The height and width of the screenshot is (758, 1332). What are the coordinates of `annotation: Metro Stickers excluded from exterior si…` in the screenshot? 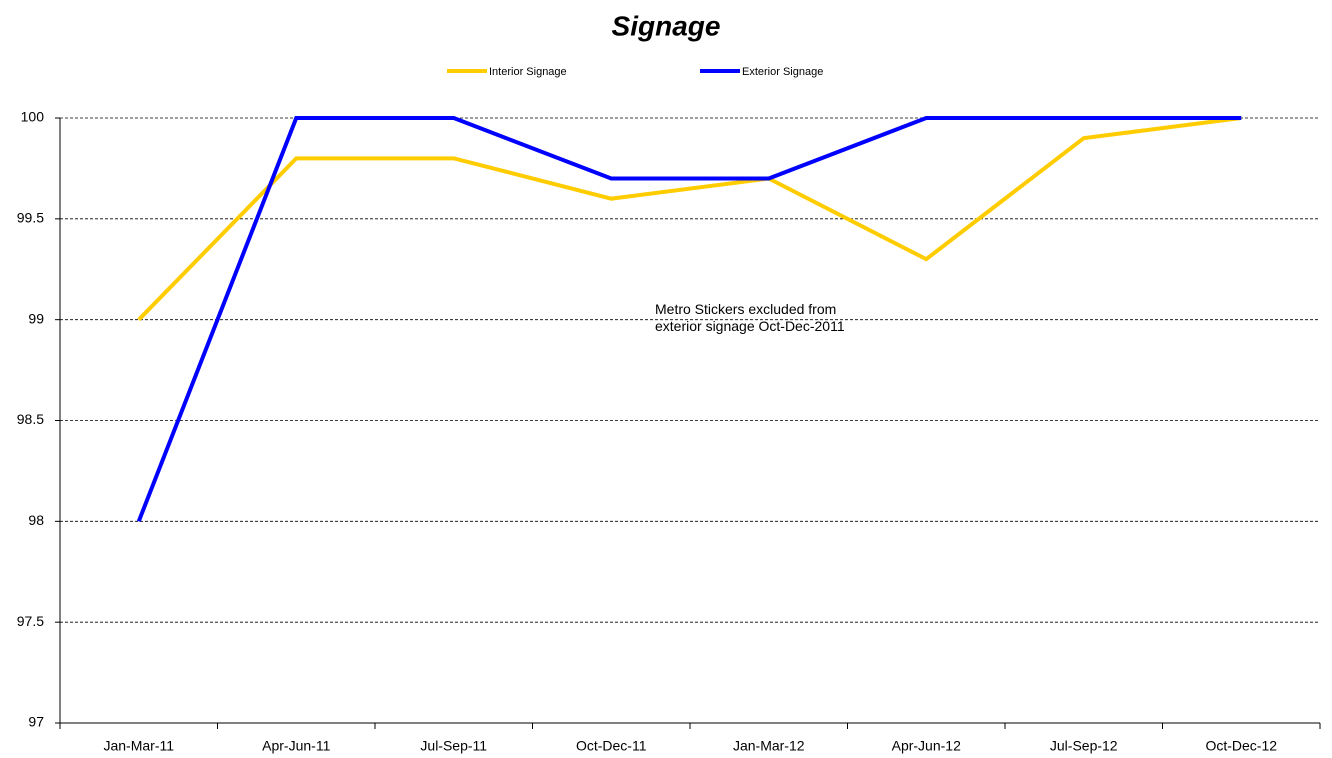 It's located at (750, 317).